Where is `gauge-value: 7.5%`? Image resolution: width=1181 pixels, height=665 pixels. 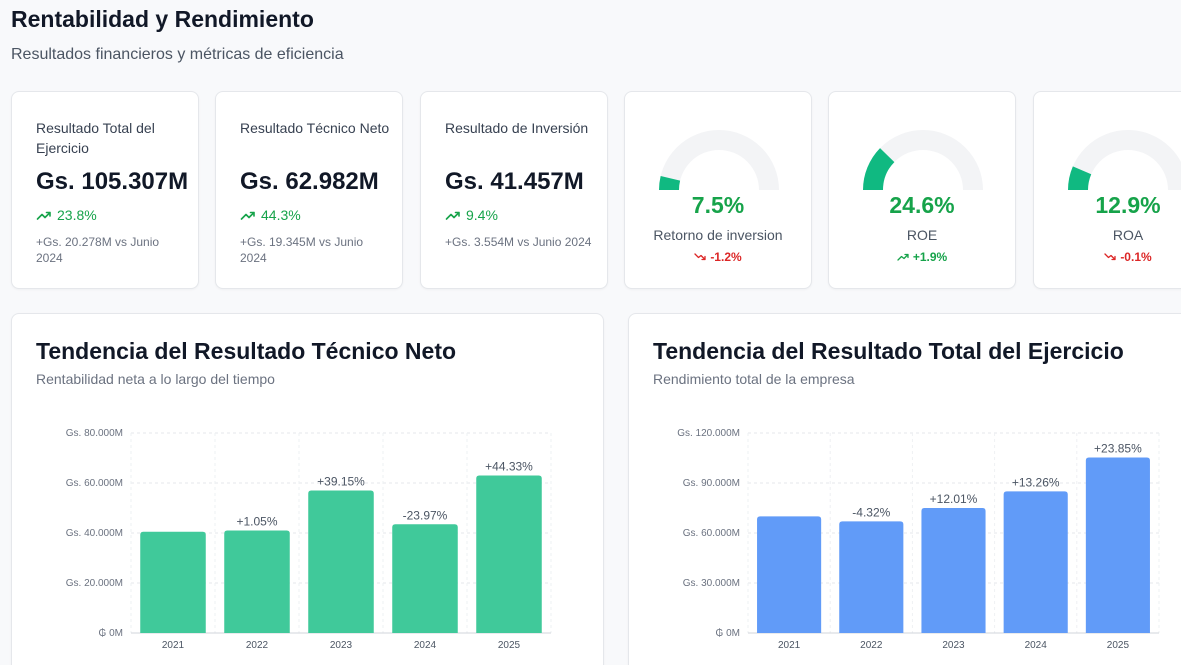
gauge-value: 7.5% is located at coordinates (718, 205).